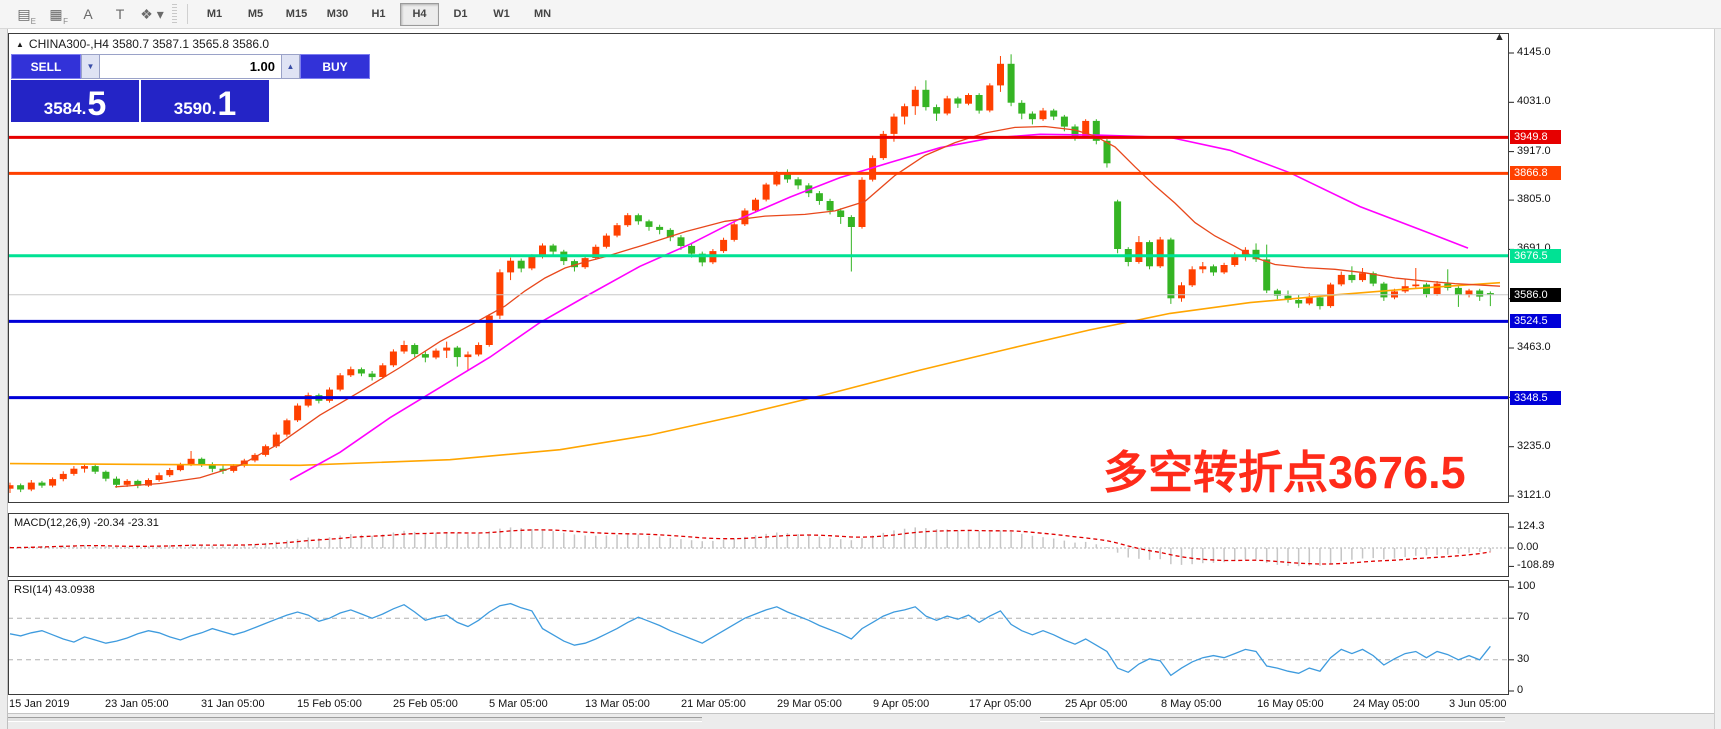 The height and width of the screenshot is (729, 1721). Describe the element at coordinates (214, 13) in the screenshot. I see `timeframe-button-m1: M1` at that location.